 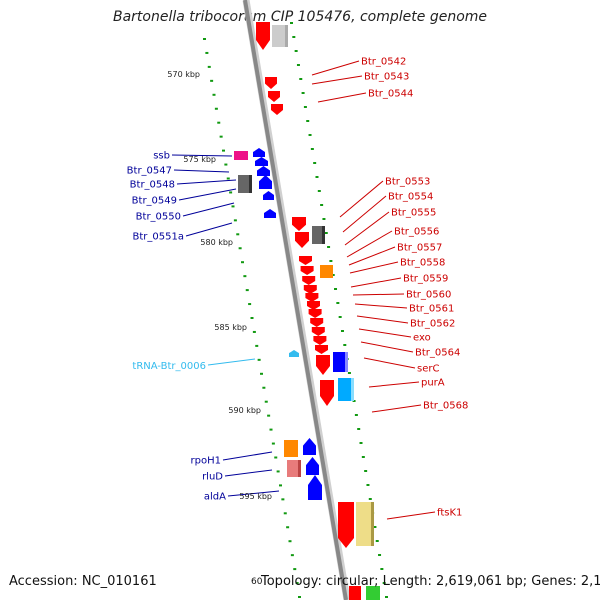 I want to click on pink-feature, so click(x=294, y=468).